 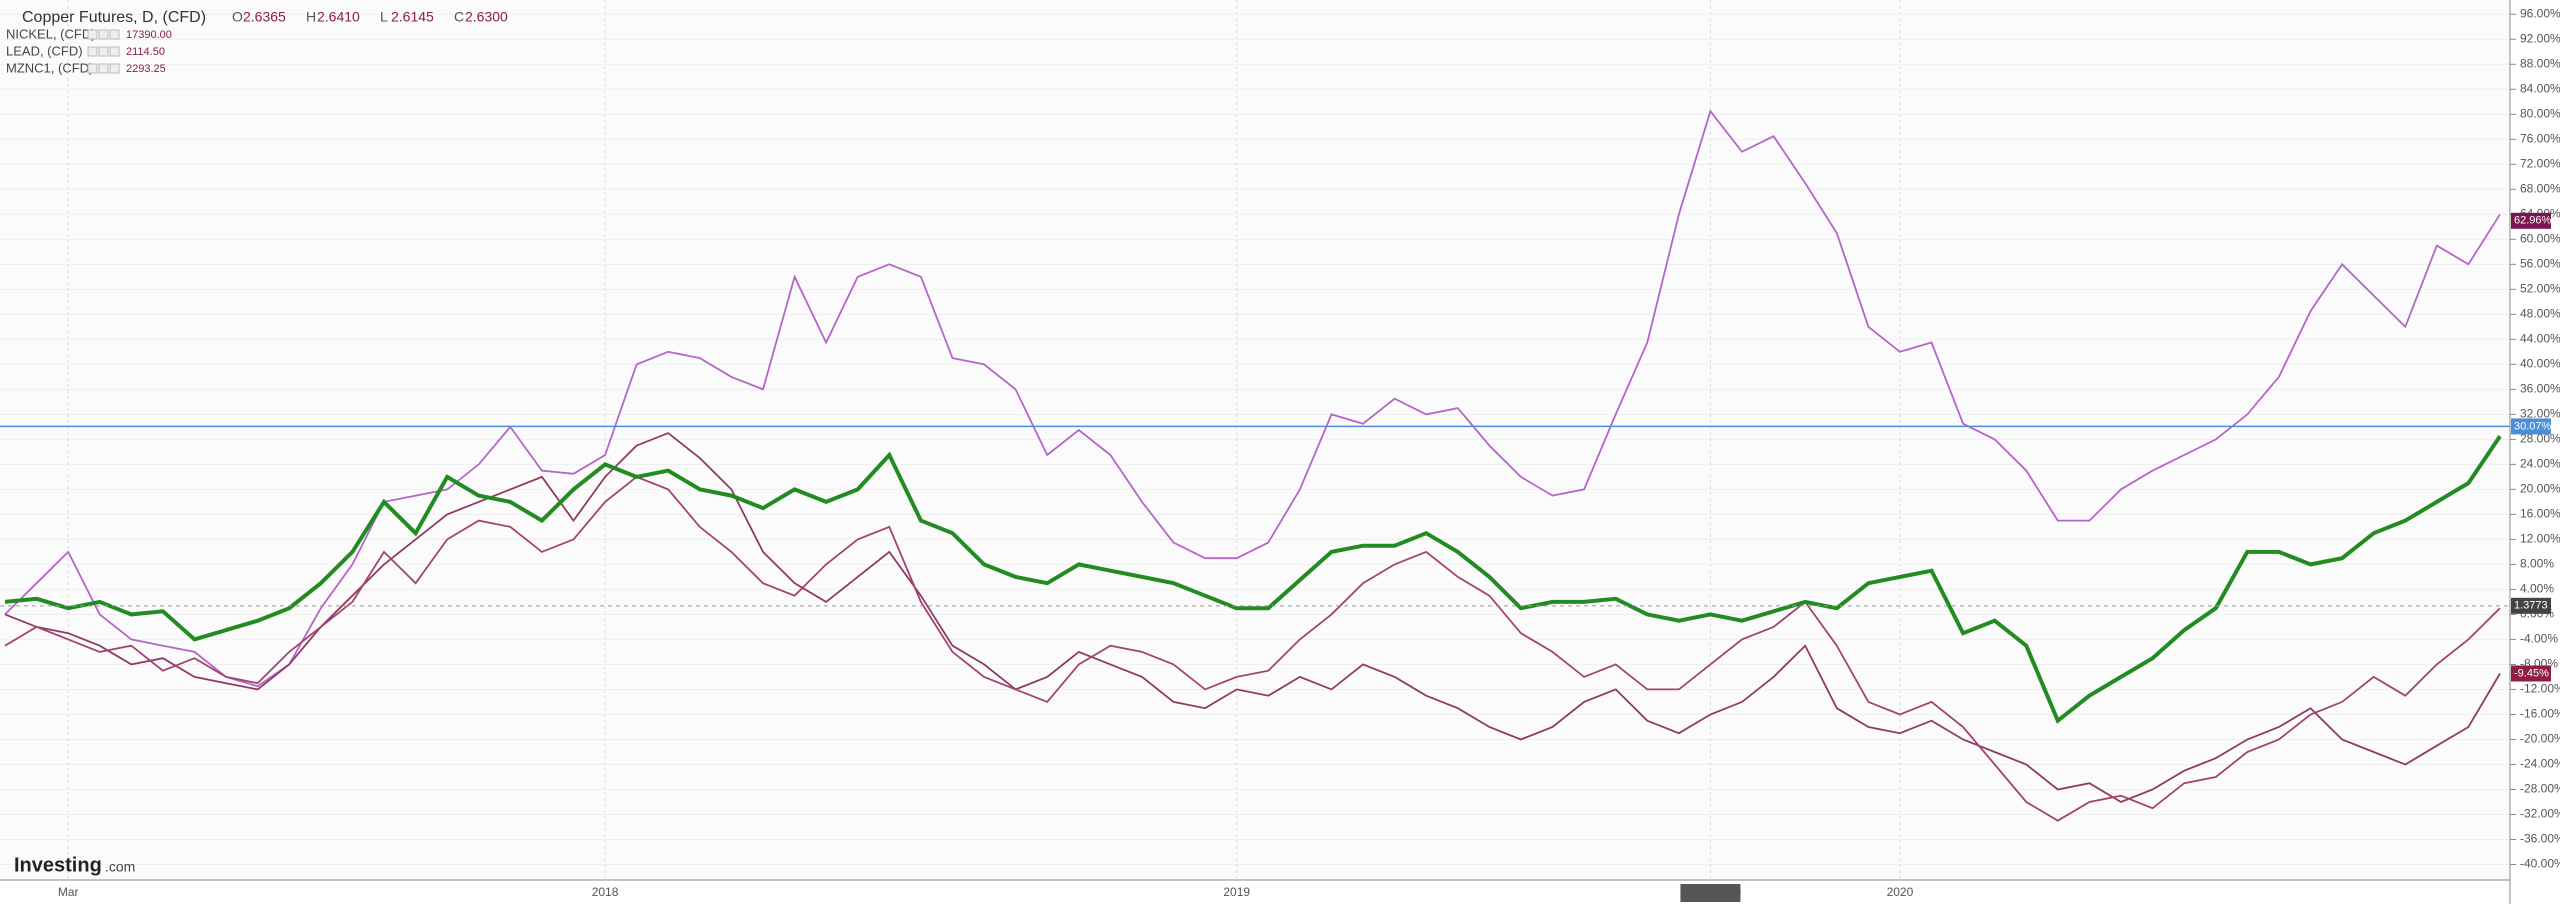 I want to click on y-tick-label: 72.00%, so click(x=2540, y=163).